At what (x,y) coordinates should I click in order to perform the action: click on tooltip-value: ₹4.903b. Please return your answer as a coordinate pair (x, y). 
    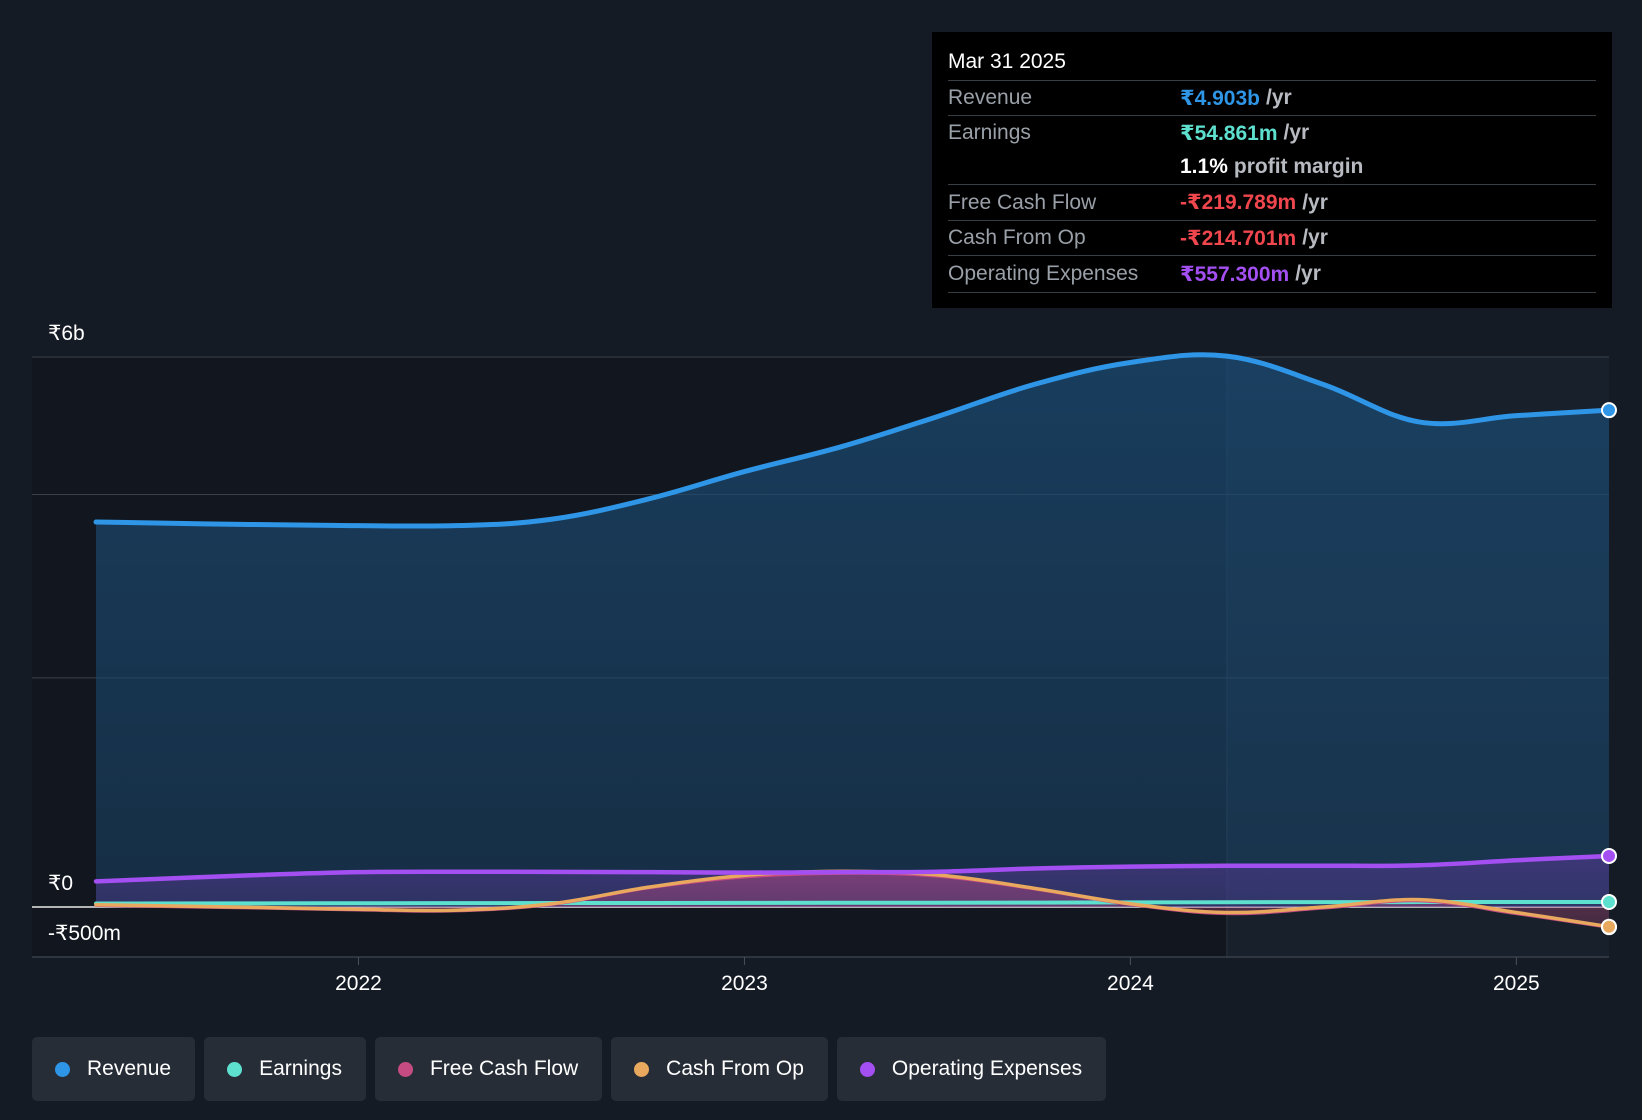
    Looking at the image, I should click on (1220, 98).